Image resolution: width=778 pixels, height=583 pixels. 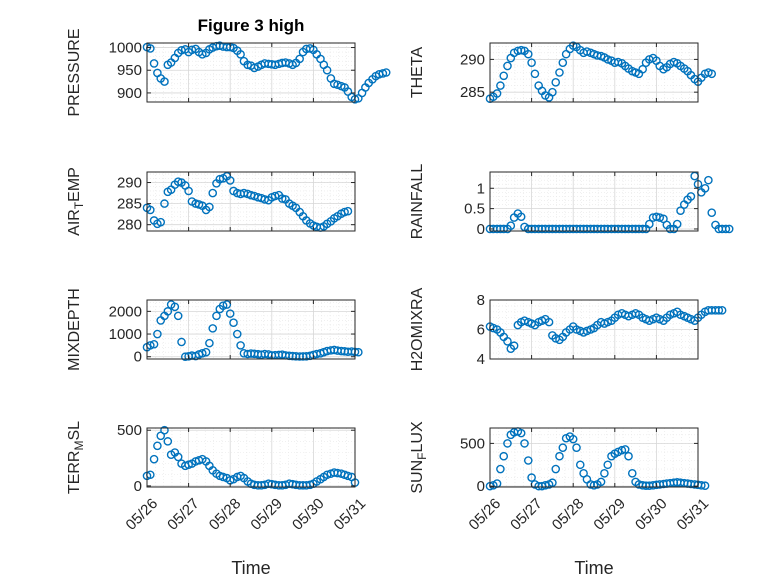 I want to click on y-axis-label: H2OMIXRA, so click(x=417, y=329).